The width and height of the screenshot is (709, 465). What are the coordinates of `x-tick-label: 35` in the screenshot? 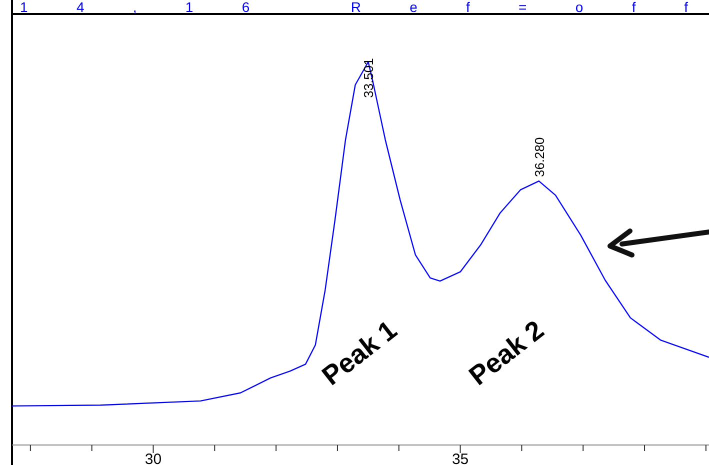 It's located at (460, 458).